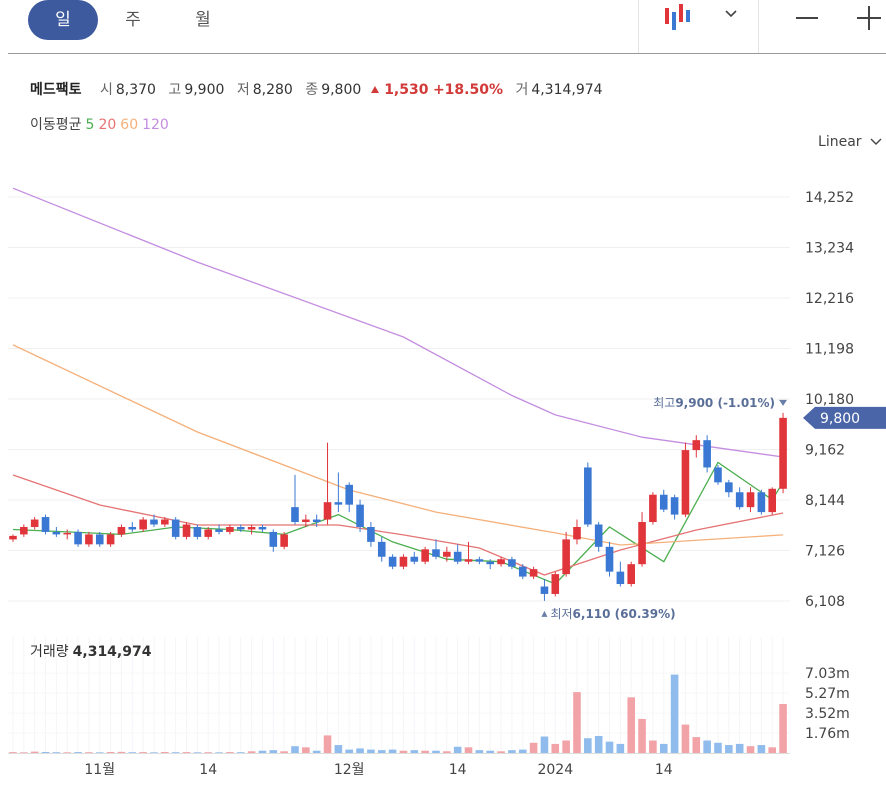  Describe the element at coordinates (555, 770) in the screenshot. I see `x-tick-label: 2024` at that location.